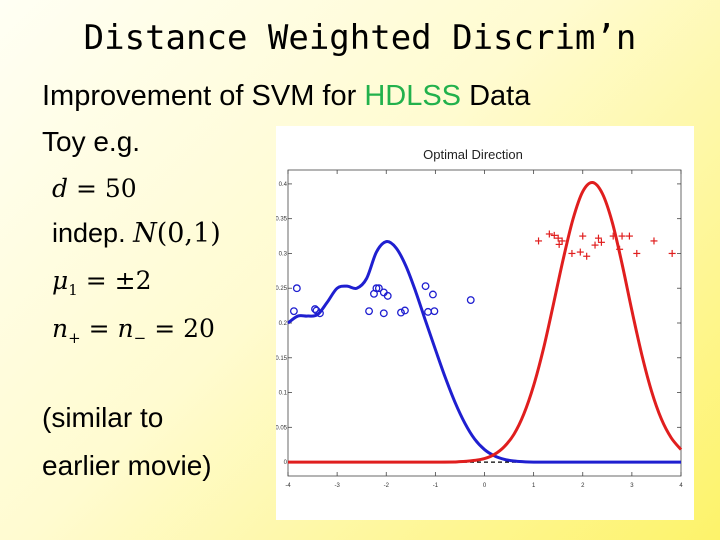 This screenshot has height=540, width=720. I want to click on mean-formula: μ1 = ±2, so click(102, 282).